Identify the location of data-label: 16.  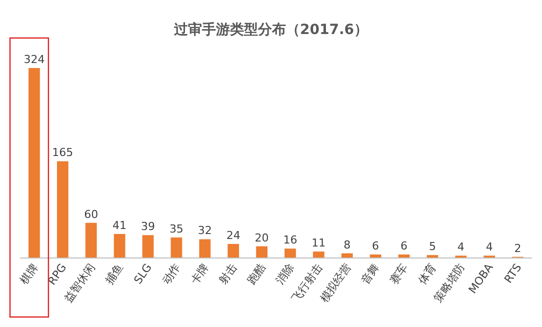
(290, 240).